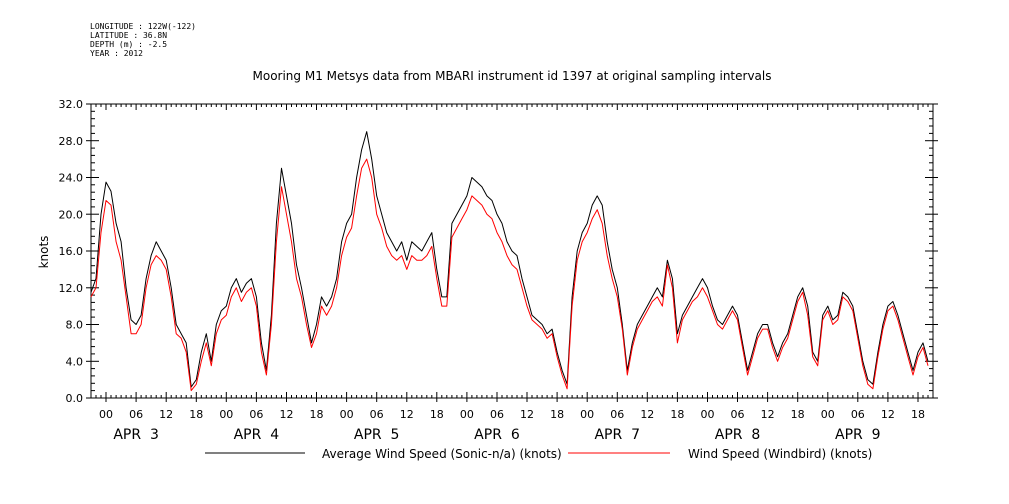  Describe the element at coordinates (442, 454) in the screenshot. I see `legend-label-0: Average Wind Speed (Sonic-n/a) (knots)` at that location.